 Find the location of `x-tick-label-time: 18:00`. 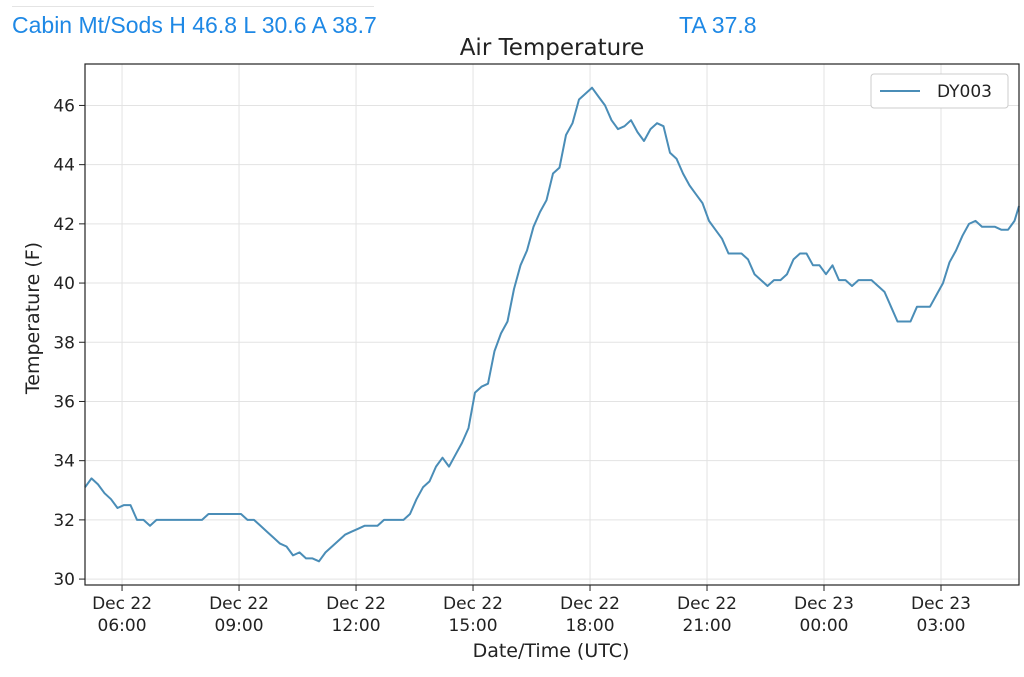

x-tick-label-time: 18:00 is located at coordinates (590, 626).